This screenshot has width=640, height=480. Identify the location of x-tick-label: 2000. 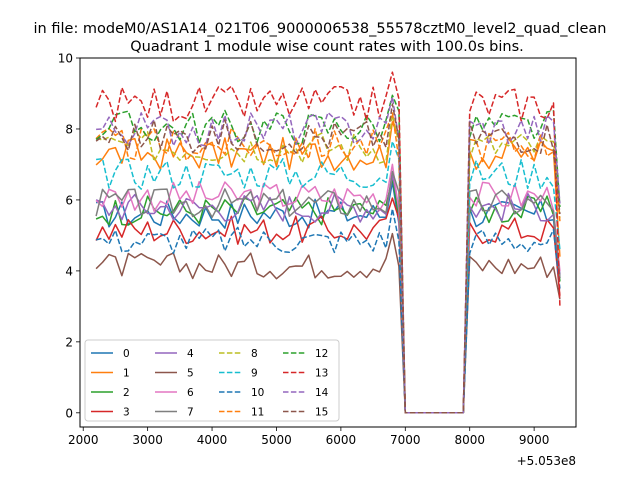
(83, 440).